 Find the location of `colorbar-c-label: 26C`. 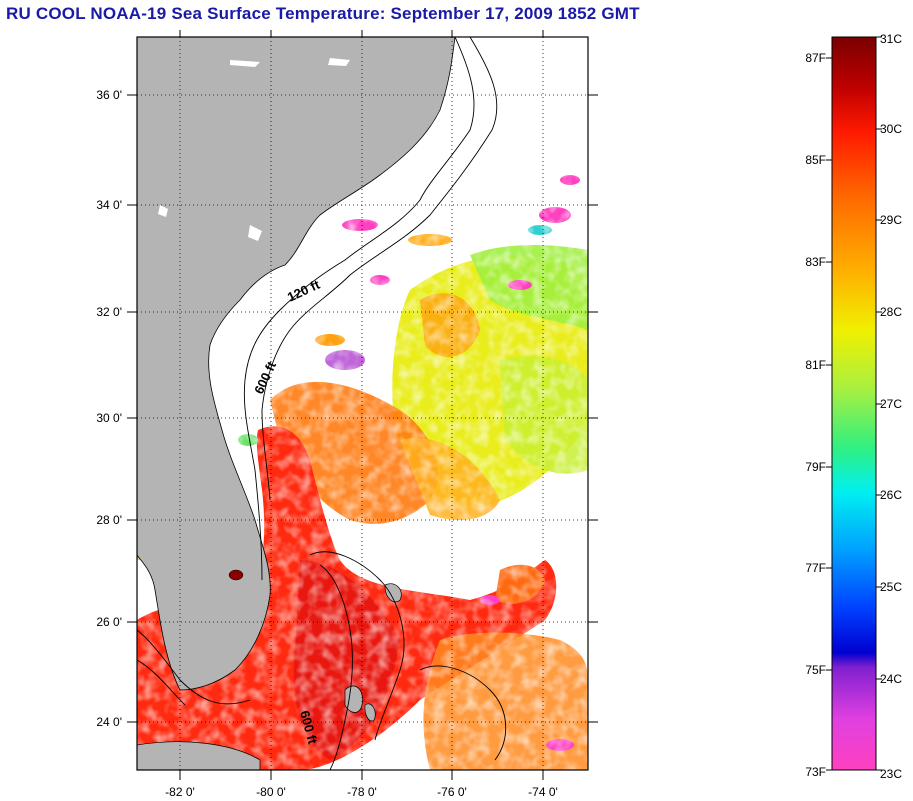

colorbar-c-label: 26C is located at coordinates (891, 495).